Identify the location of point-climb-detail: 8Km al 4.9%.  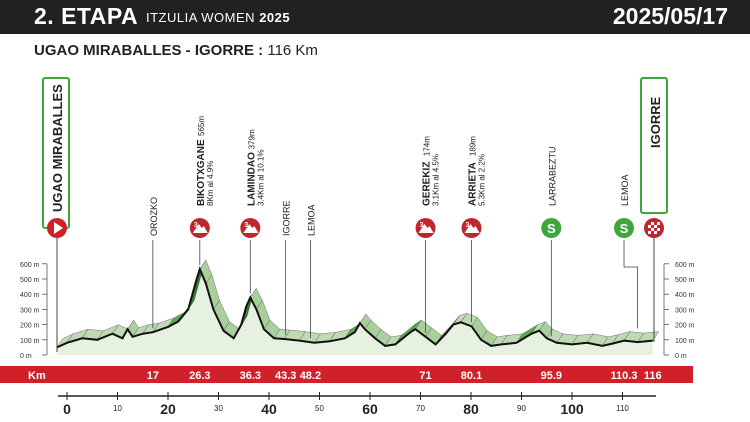
(210, 183).